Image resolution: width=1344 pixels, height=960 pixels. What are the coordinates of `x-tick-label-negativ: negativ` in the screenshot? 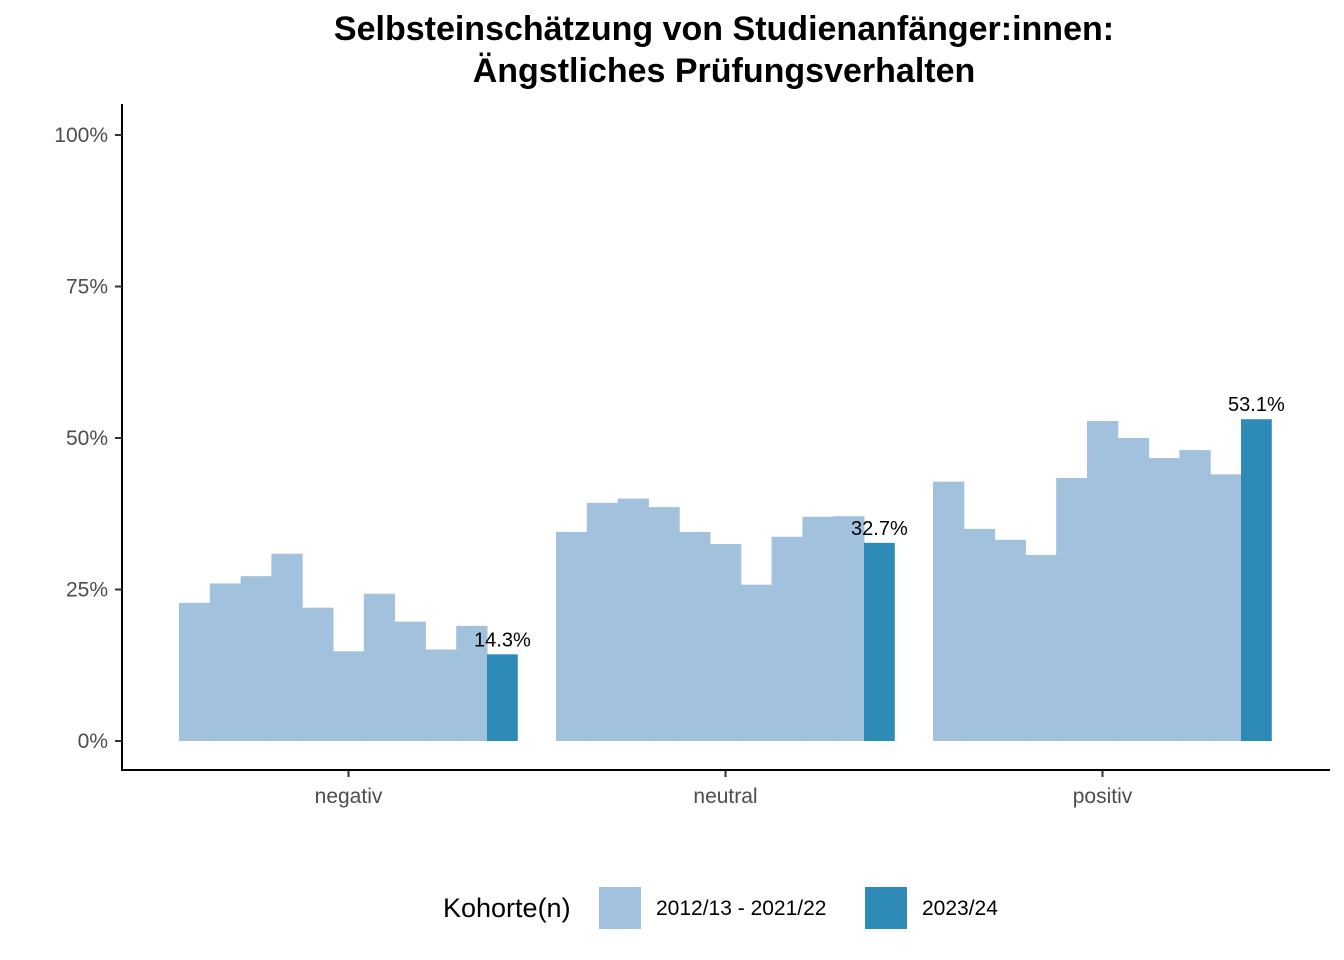 It's located at (349, 796).